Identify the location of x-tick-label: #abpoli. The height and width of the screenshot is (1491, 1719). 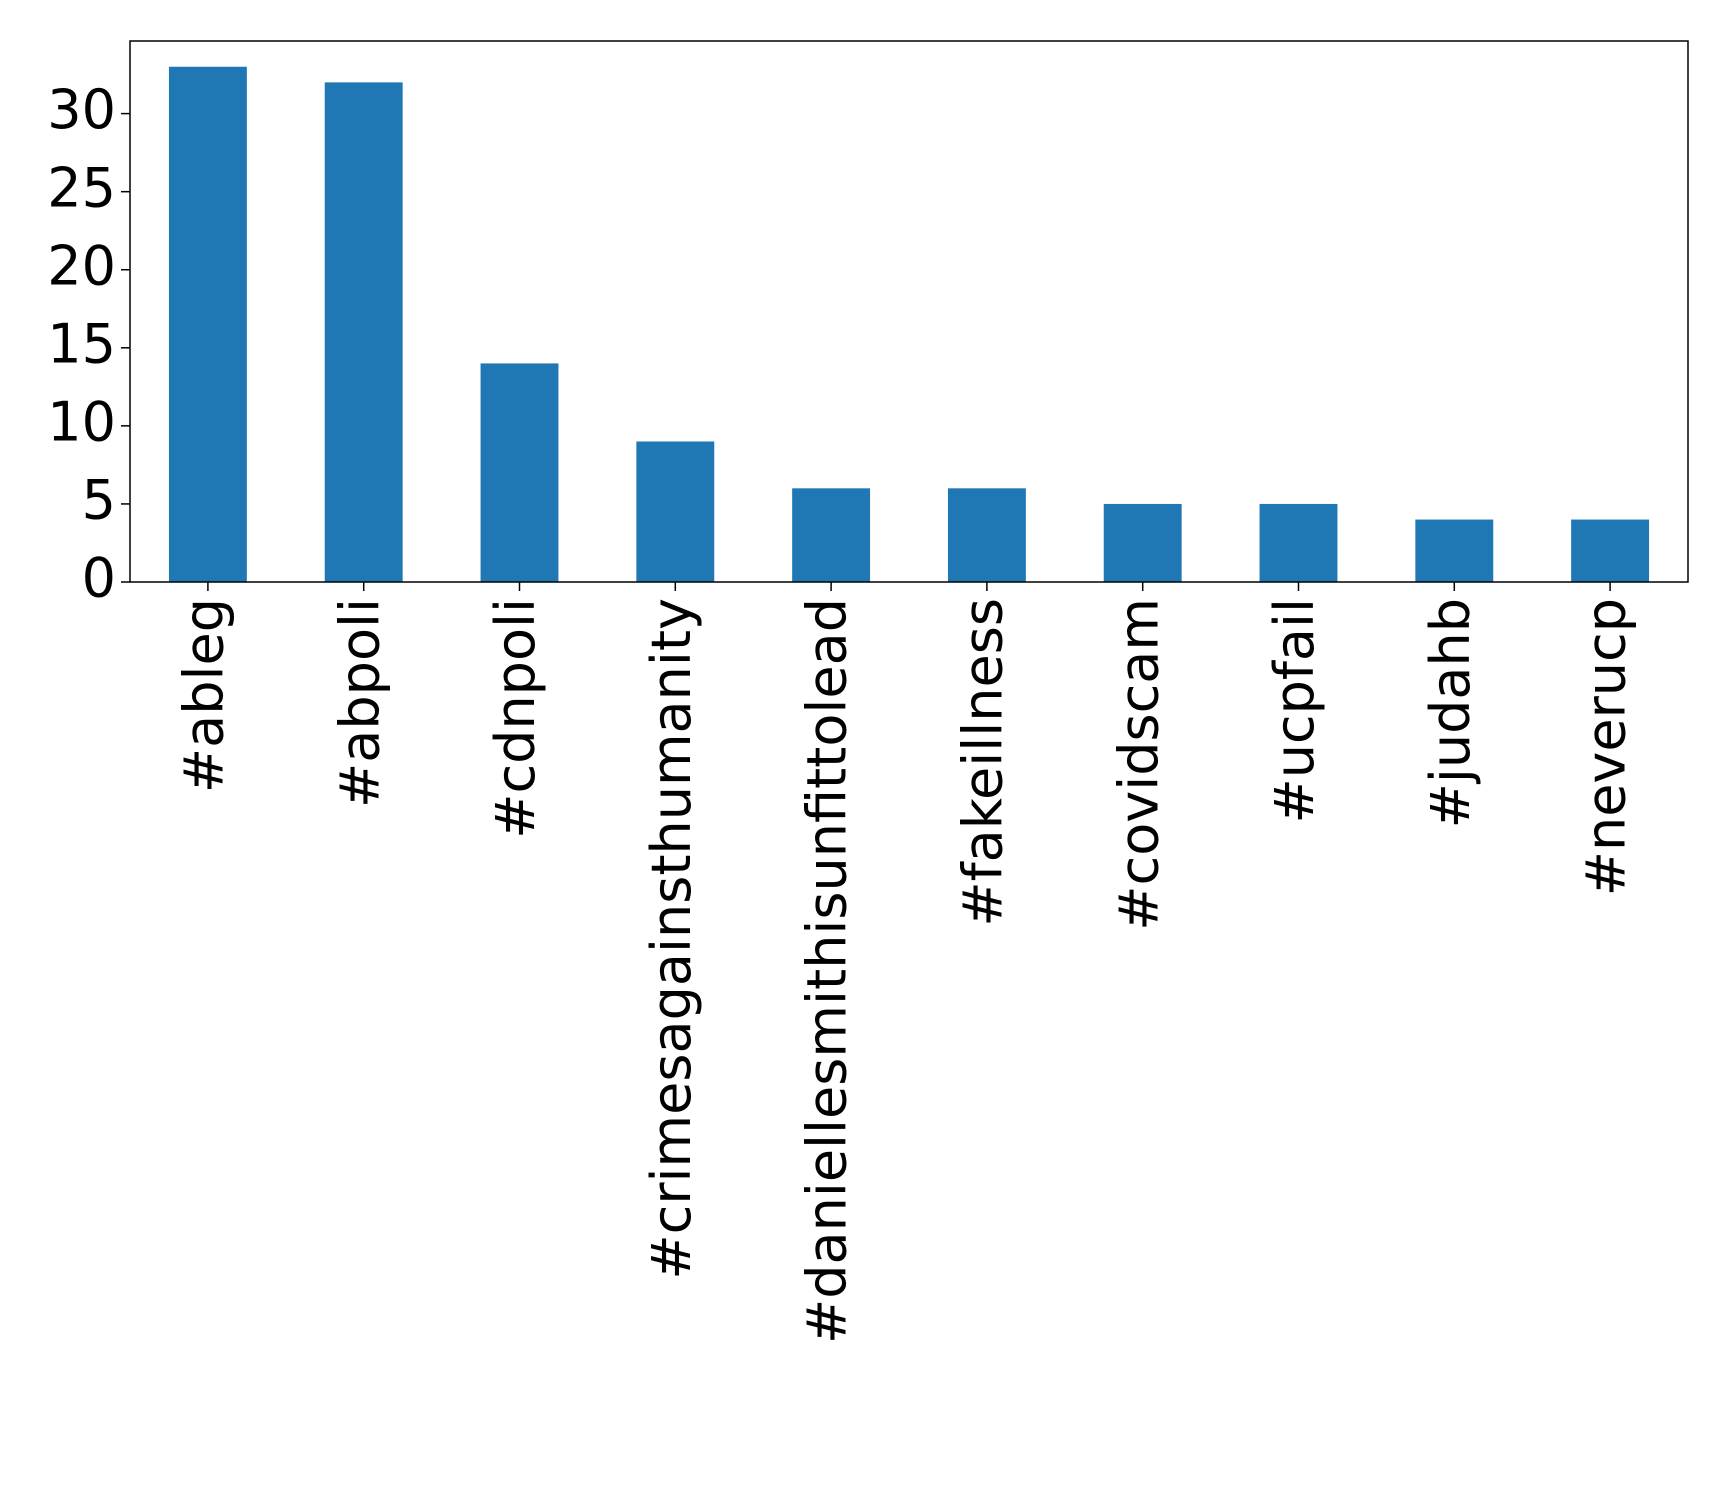
(359, 703).